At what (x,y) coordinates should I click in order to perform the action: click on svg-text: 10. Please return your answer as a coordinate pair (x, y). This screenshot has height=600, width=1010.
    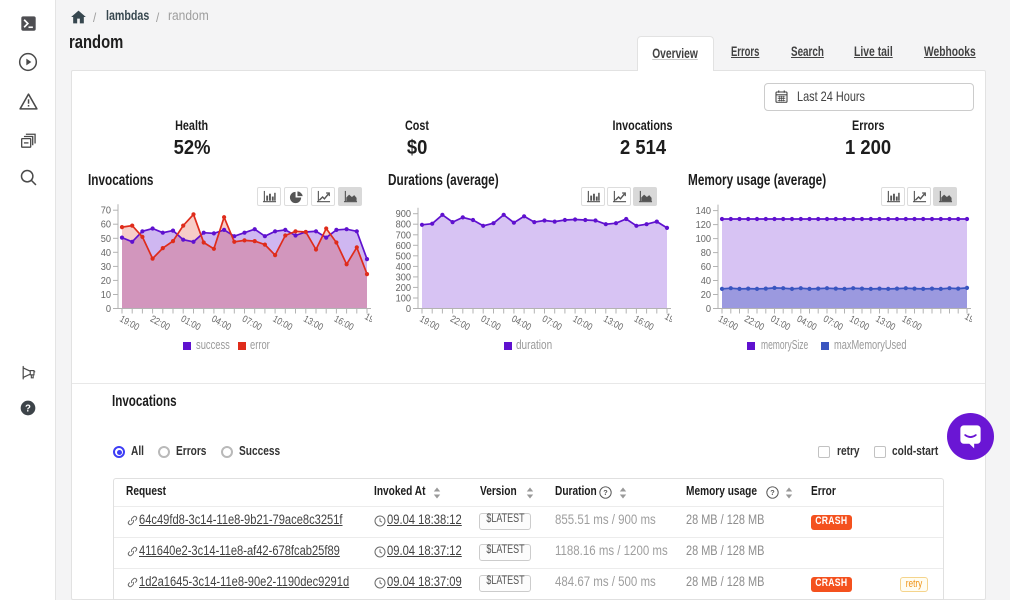
    Looking at the image, I should click on (106, 296).